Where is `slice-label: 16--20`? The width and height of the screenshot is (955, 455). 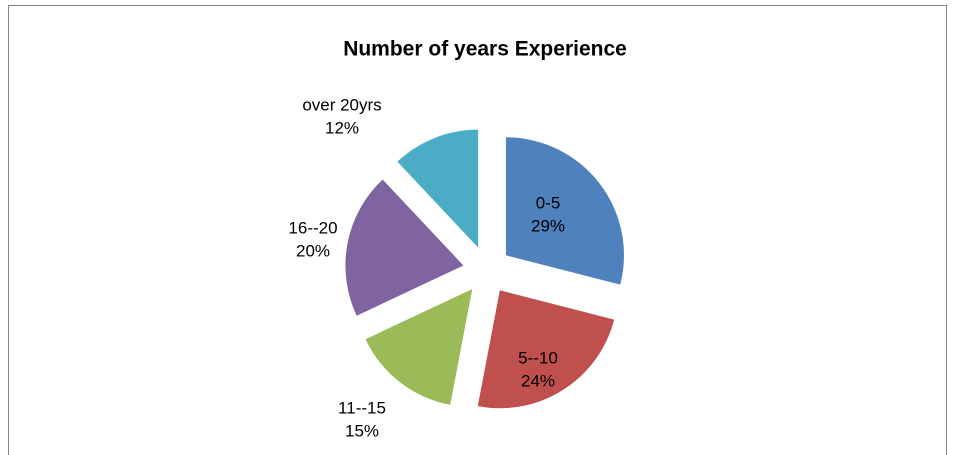 slice-label: 16--20 is located at coordinates (312, 227).